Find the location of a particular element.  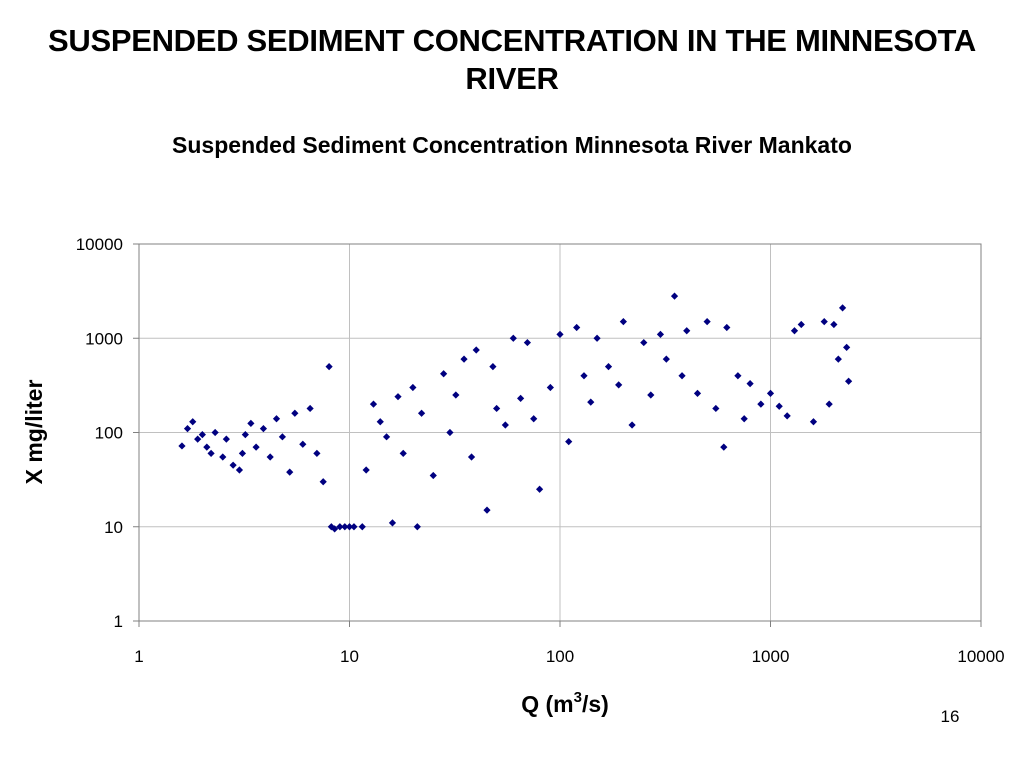

x-tick-label: 100 is located at coordinates (560, 656).